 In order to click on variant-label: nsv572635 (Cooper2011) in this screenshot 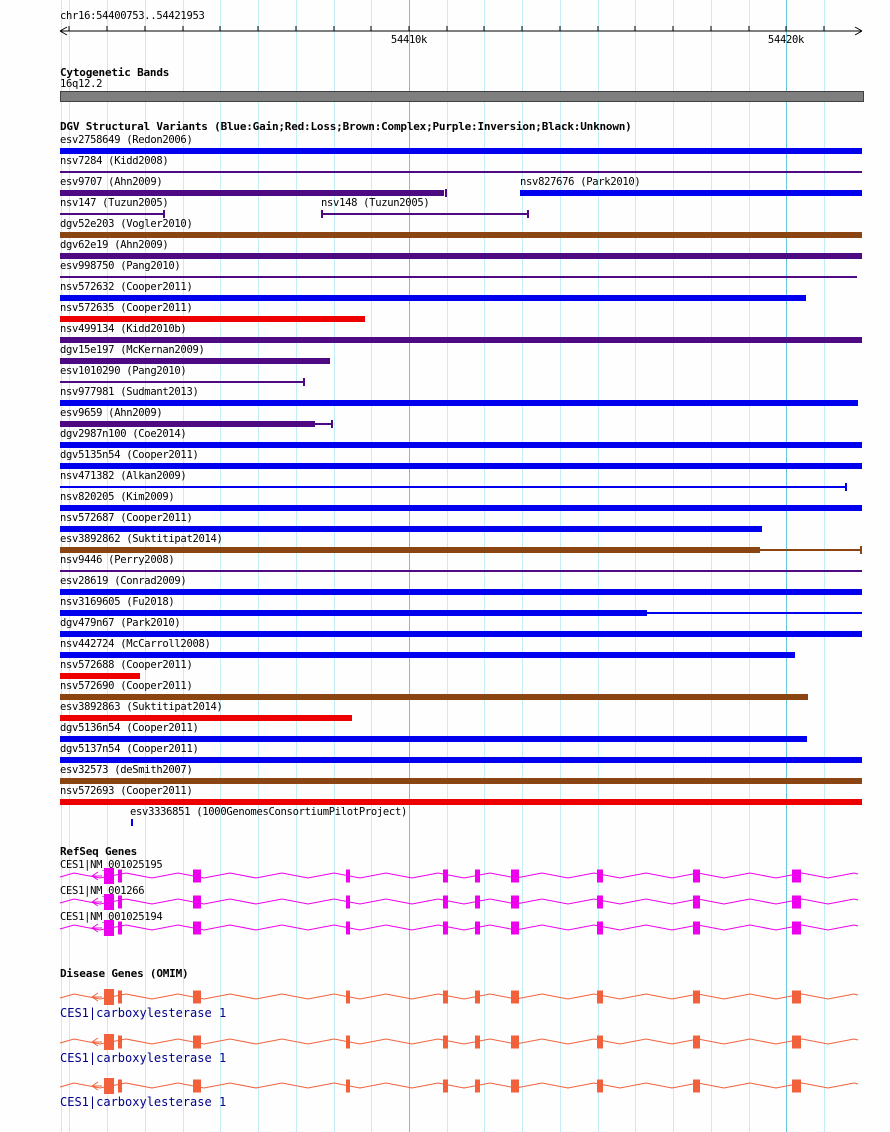, I will do `click(126, 308)`.